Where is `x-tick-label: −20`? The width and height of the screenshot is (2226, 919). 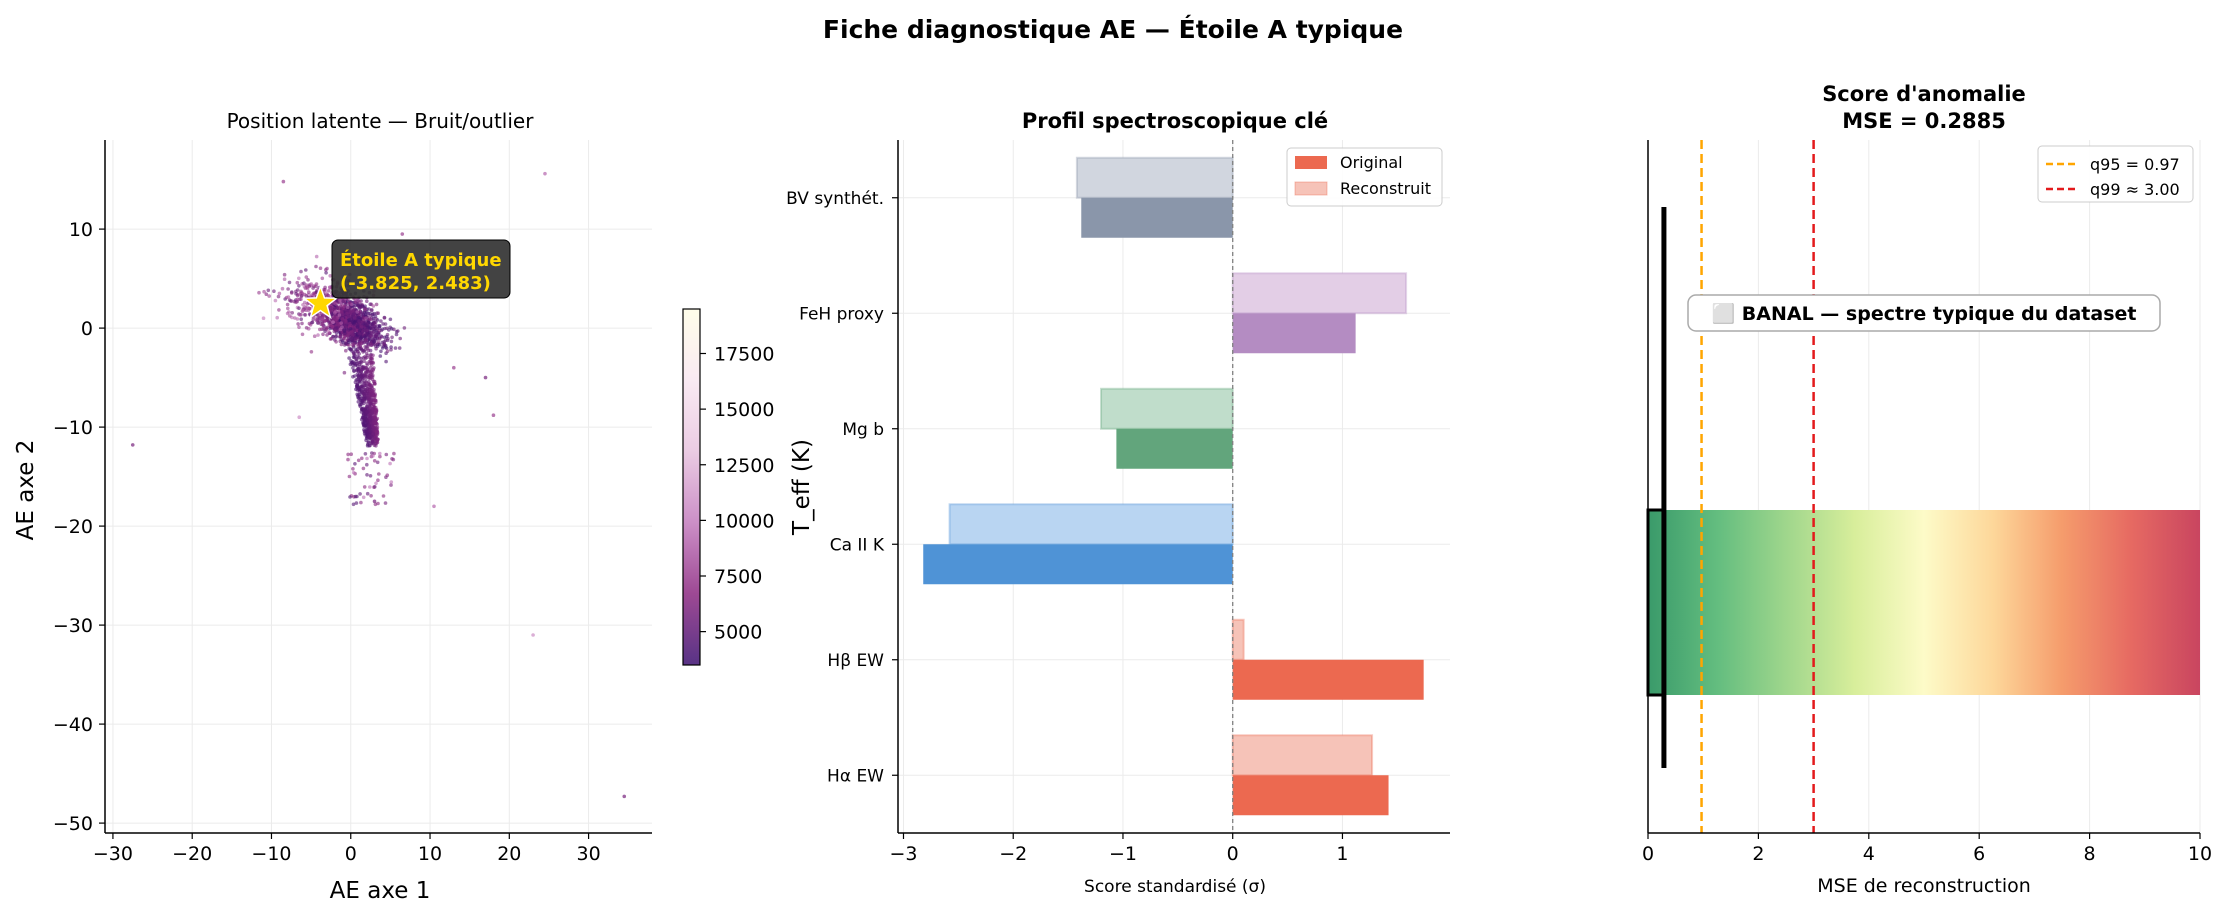
x-tick-label: −20 is located at coordinates (192, 854).